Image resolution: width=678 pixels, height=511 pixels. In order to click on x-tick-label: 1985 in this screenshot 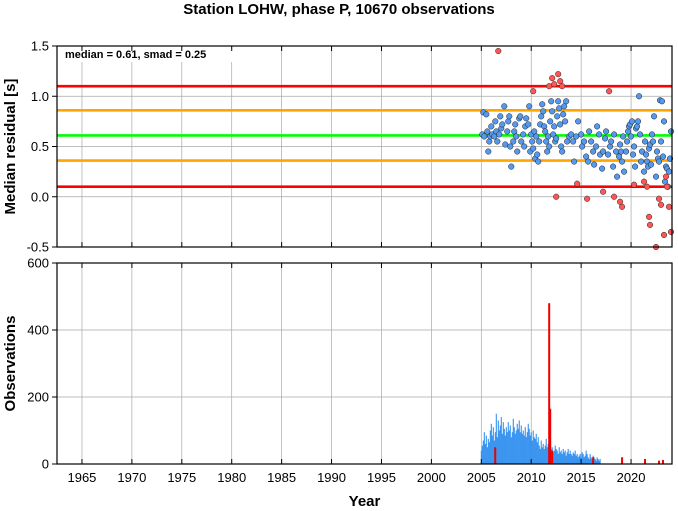, I will do `click(281, 477)`.